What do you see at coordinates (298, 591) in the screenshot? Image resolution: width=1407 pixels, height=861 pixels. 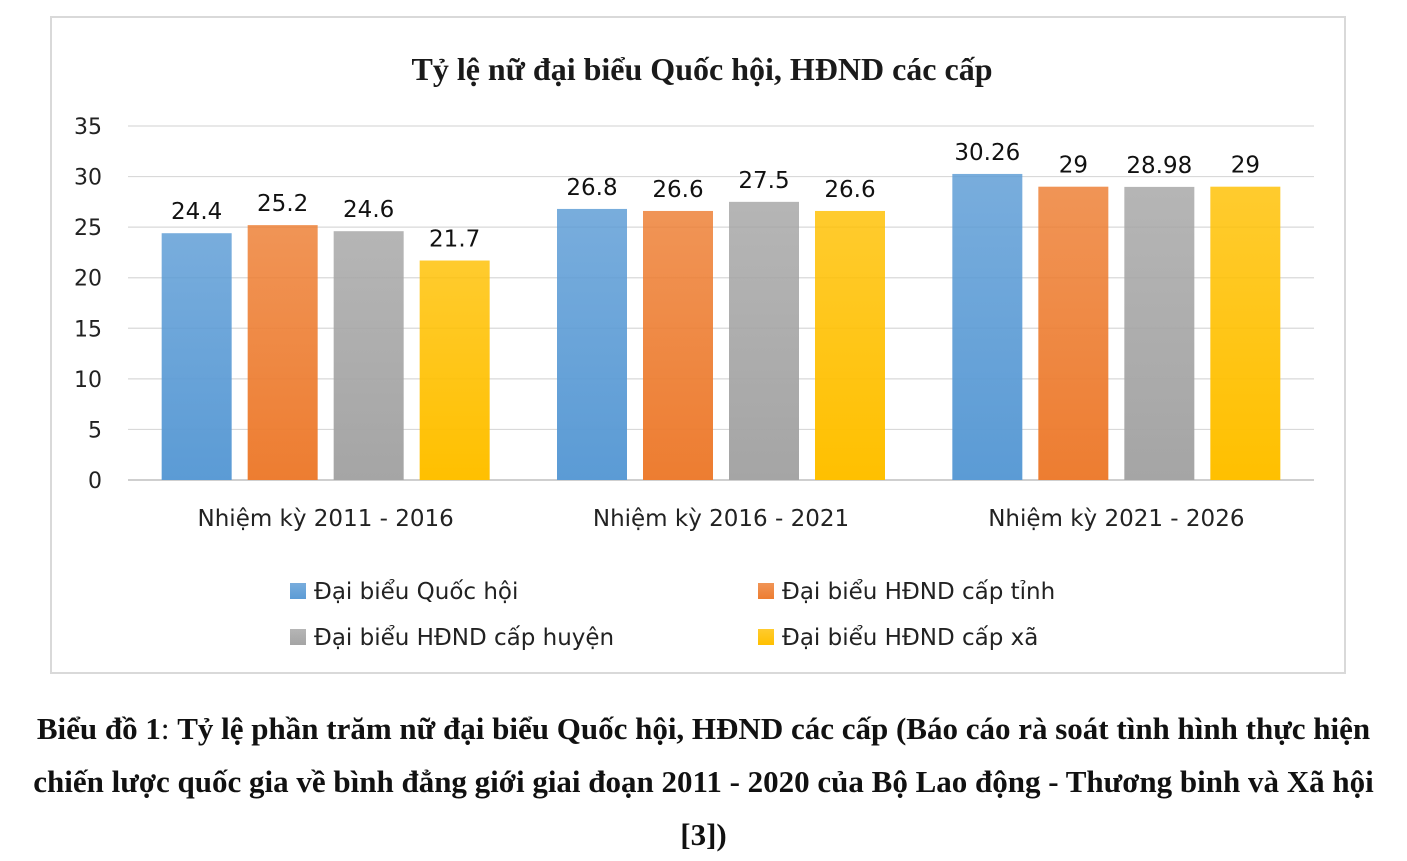 I see `legend-swatch-dai-bieu-quoc-hoi` at bounding box center [298, 591].